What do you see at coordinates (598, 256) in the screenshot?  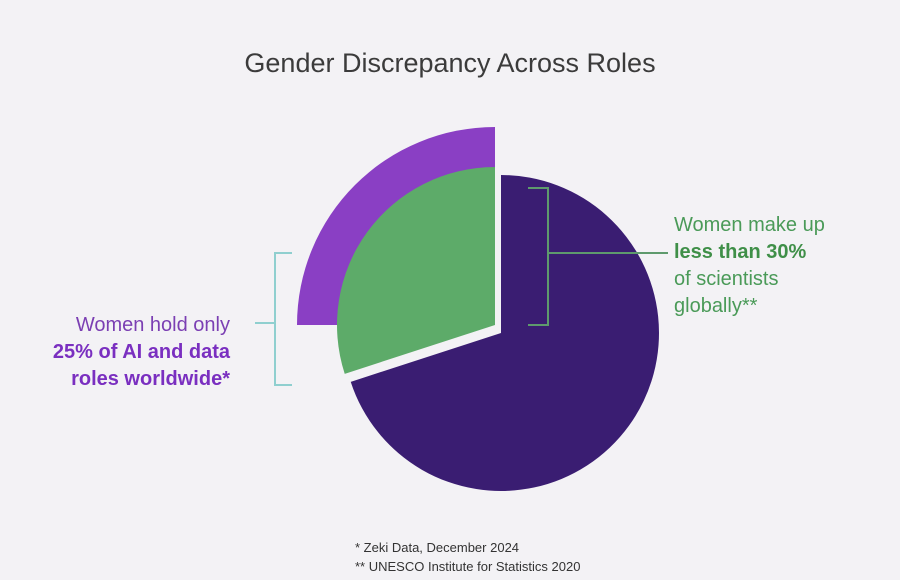 I see `right-bracket` at bounding box center [598, 256].